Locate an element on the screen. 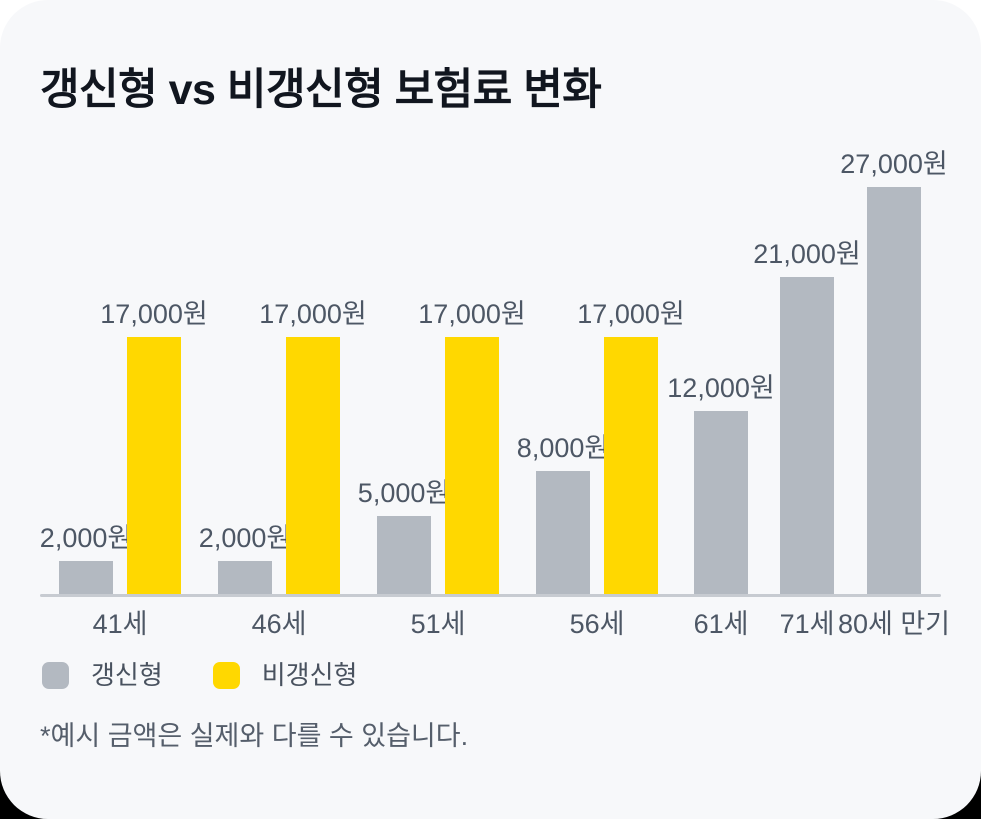 The width and height of the screenshot is (981, 819). chart-legend: 갱신형 비갱신형 is located at coordinates (199, 675).